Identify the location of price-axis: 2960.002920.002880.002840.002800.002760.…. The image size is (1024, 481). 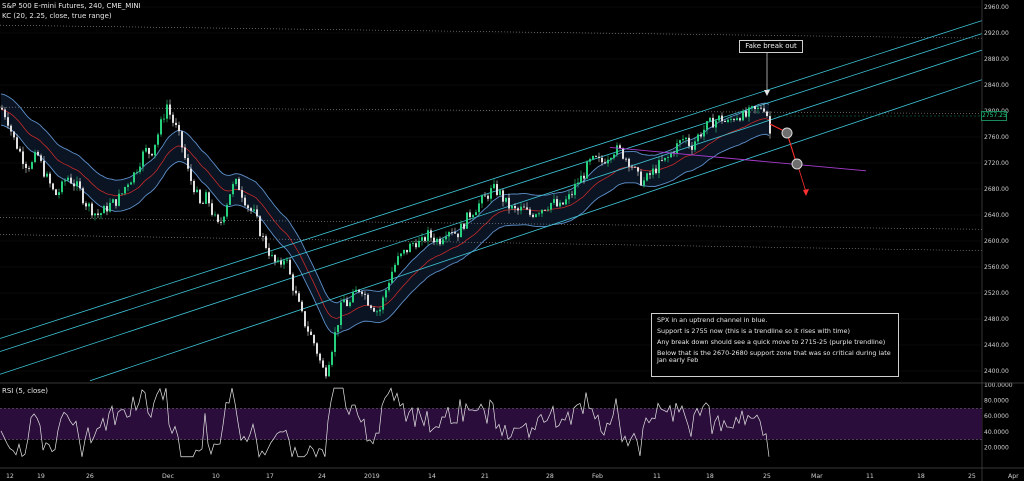
(1002, 240).